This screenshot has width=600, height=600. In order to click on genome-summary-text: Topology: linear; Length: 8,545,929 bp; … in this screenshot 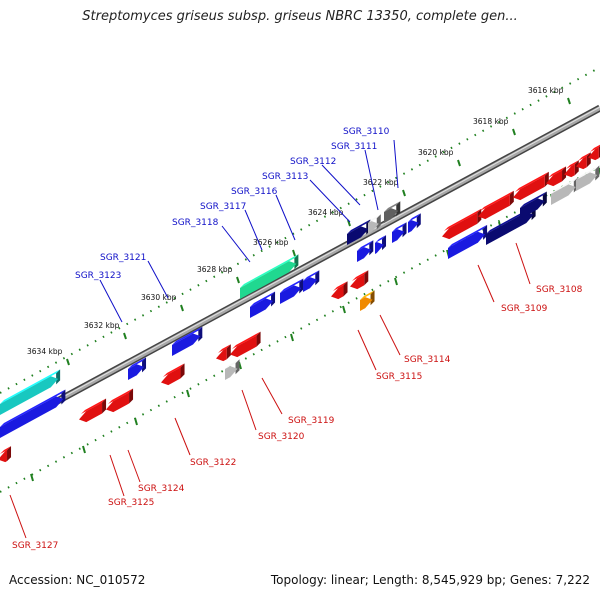, I will do `click(430, 580)`.